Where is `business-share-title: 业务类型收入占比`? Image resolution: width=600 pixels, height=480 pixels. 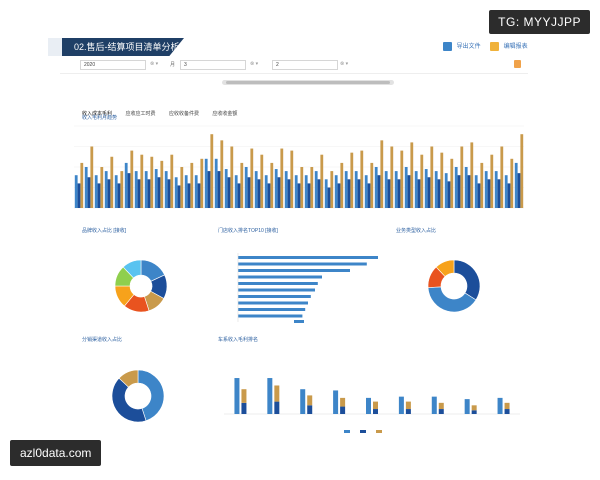
business-share-title: 业务类型收入占比 is located at coordinates (416, 231).